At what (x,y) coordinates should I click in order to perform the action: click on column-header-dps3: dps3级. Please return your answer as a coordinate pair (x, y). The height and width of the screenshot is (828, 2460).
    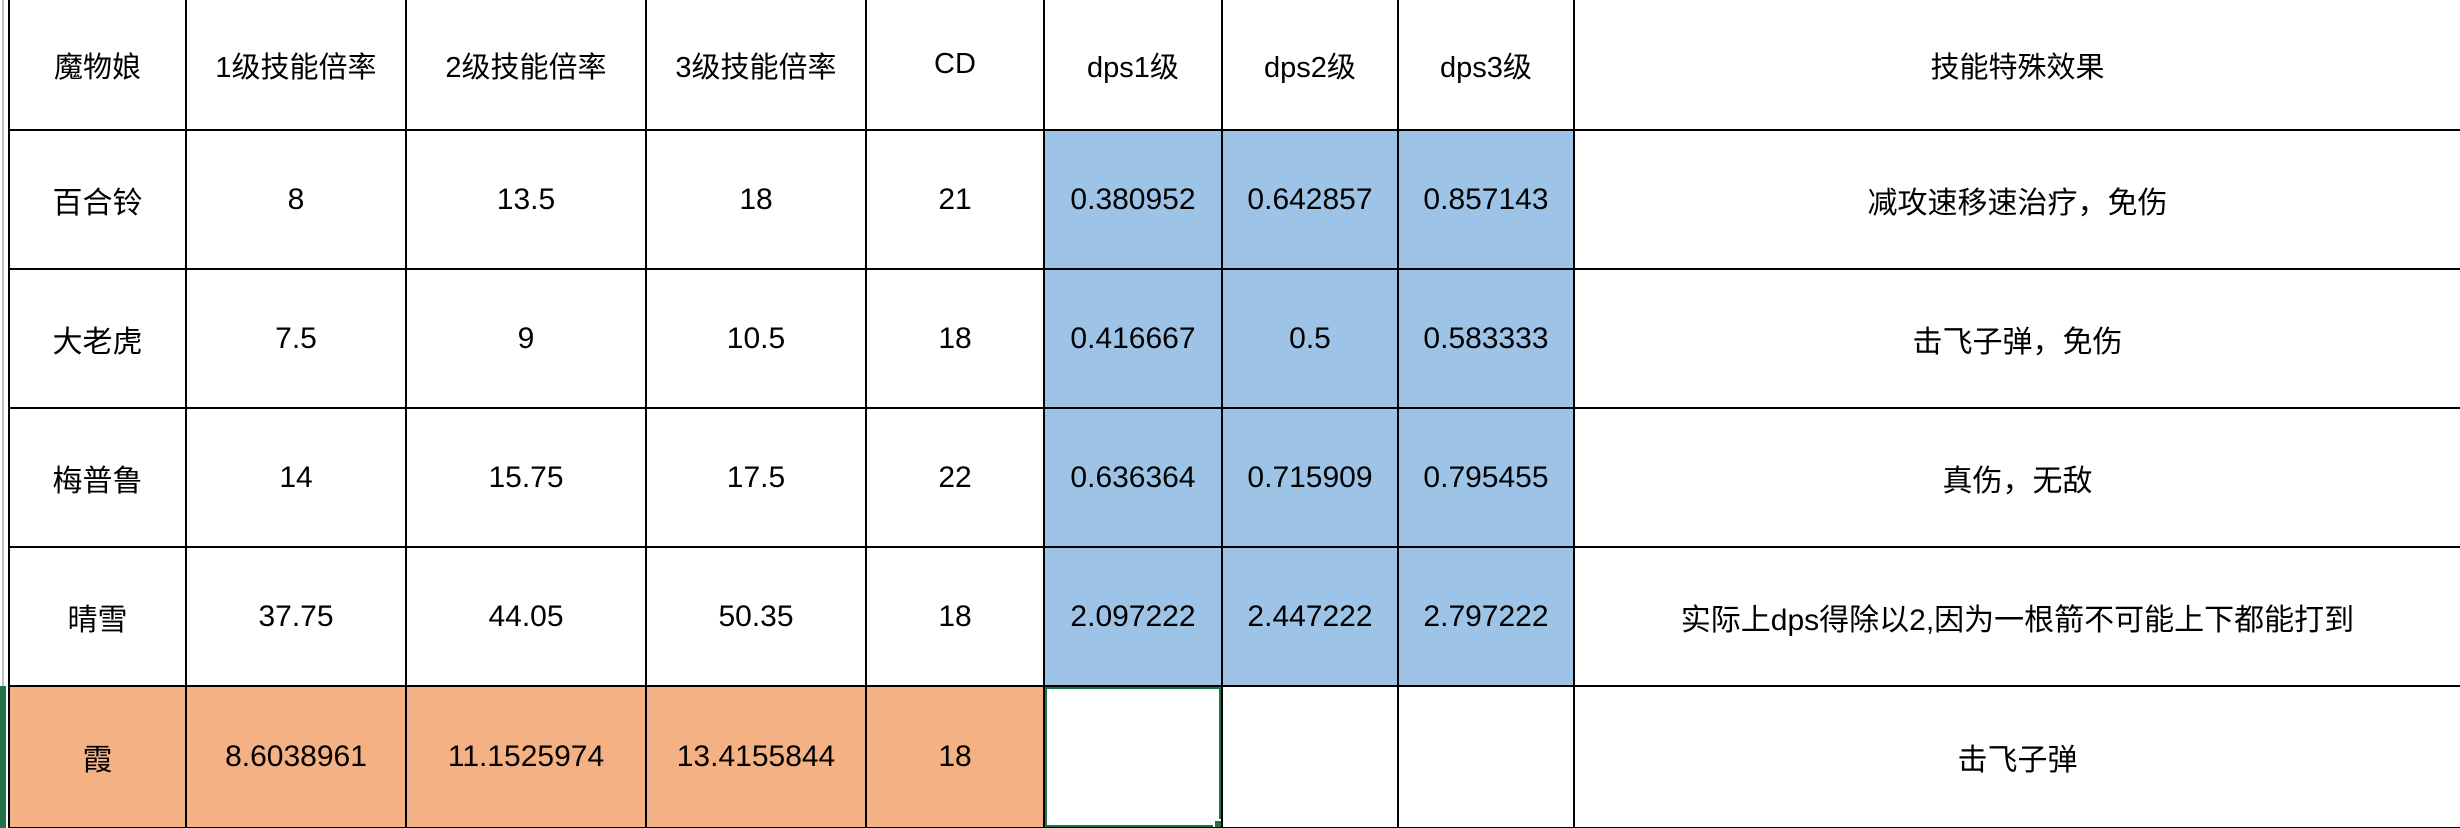
    Looking at the image, I should click on (1486, 65).